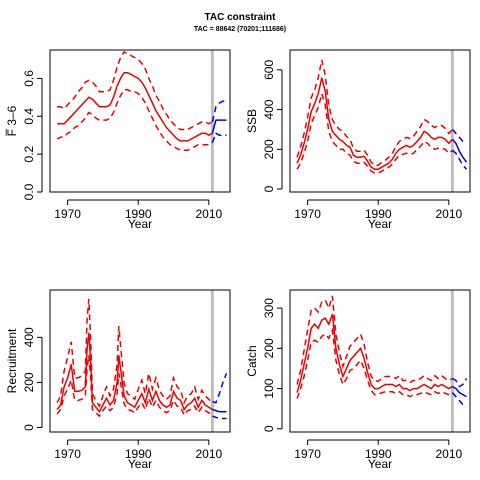 This screenshot has width=480, height=480. I want to click on y-tick-label: 100, so click(269, 388).